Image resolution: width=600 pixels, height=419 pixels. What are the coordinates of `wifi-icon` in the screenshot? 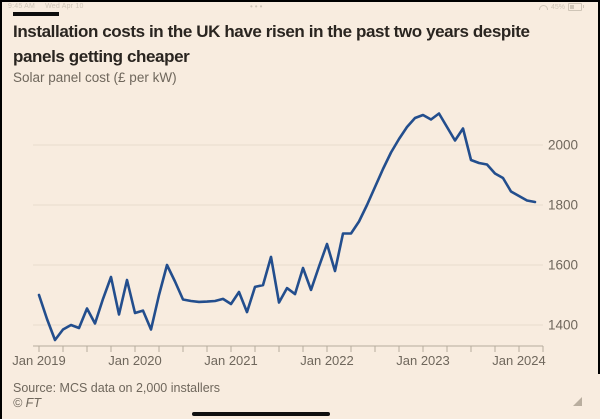 It's located at (543, 7).